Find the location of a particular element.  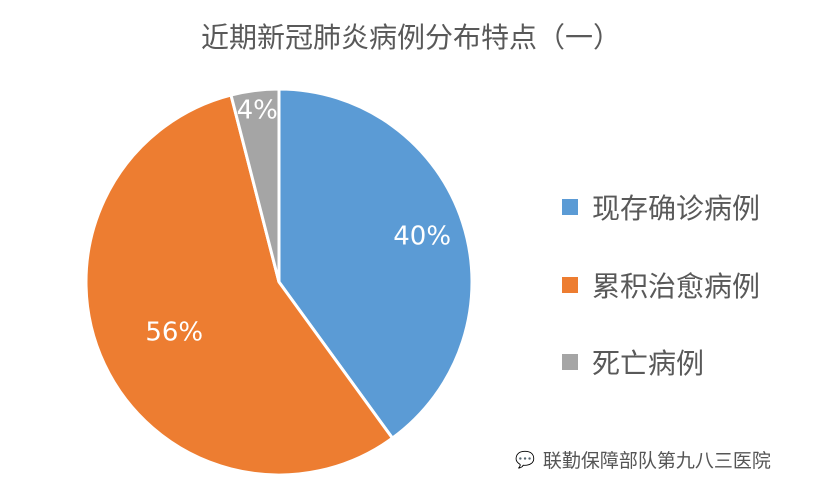

data-label-3: 4% is located at coordinates (257, 111).